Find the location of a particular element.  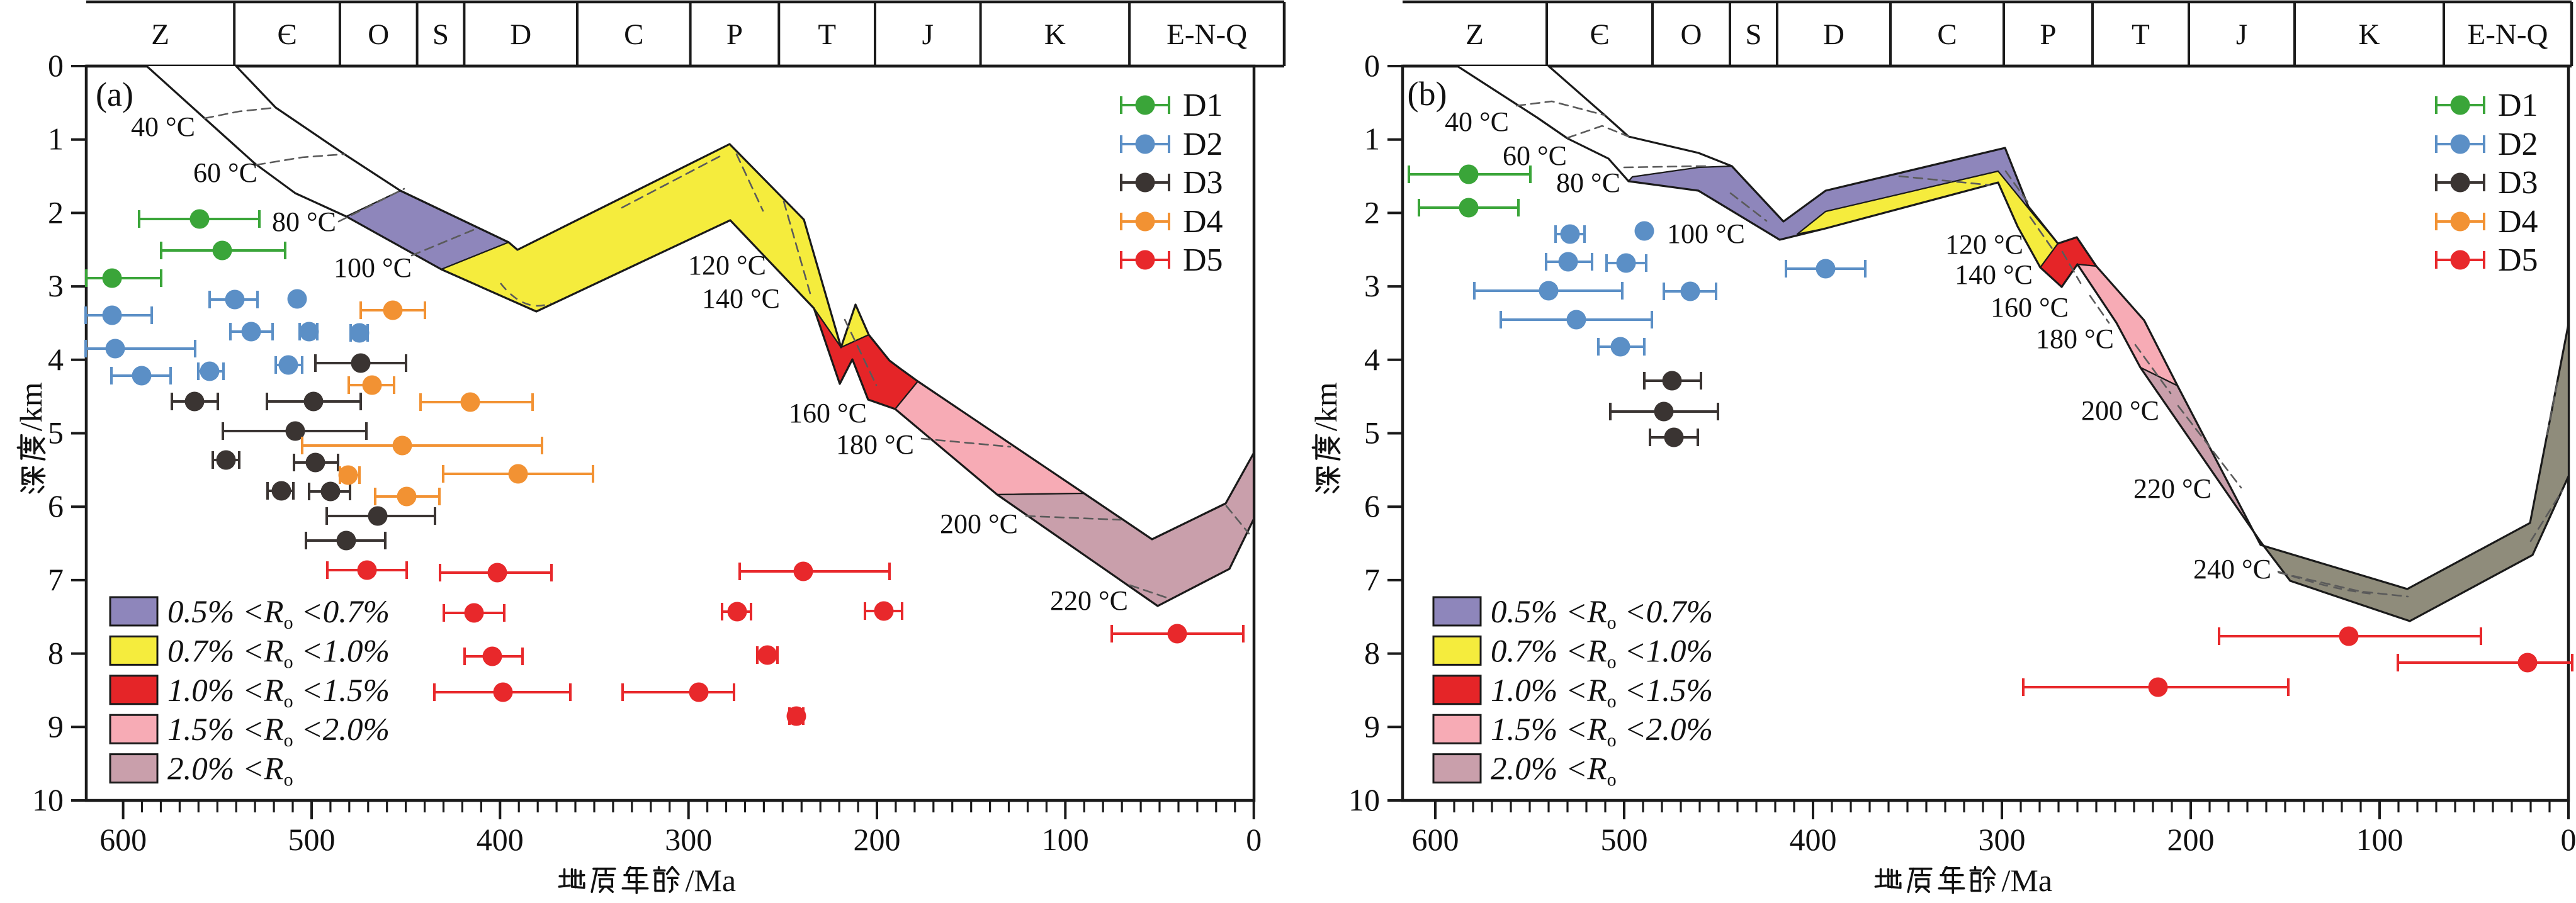

svg-text: 140 °C is located at coordinates (741, 298).